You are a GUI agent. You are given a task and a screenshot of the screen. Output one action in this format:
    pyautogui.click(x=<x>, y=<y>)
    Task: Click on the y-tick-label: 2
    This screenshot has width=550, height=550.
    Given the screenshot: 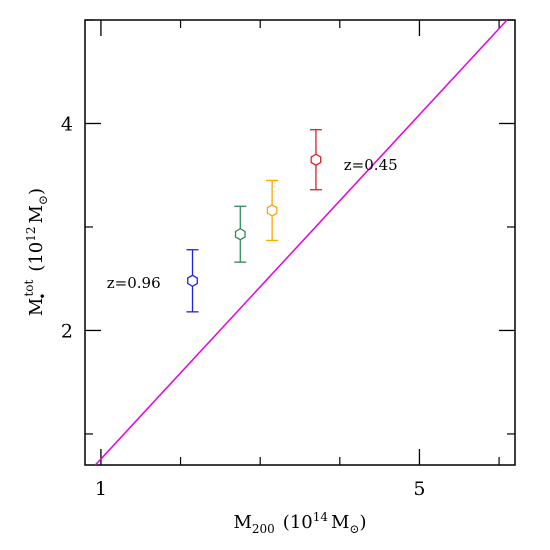 What is the action you would take?
    pyautogui.click(x=67, y=331)
    